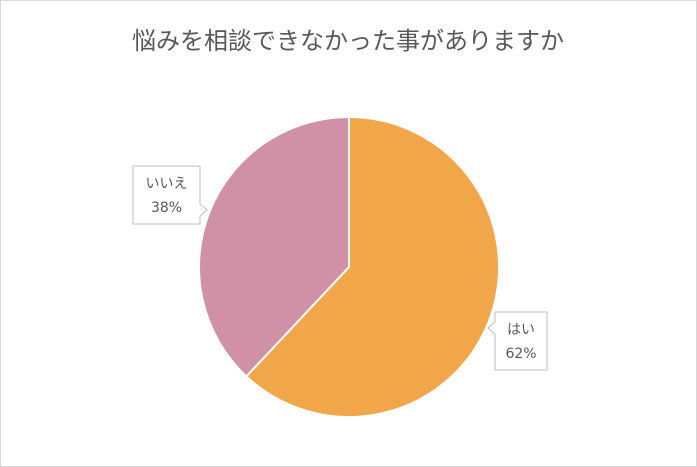 The image size is (697, 467). I want to click on data-label-category: いいえ, so click(167, 184).